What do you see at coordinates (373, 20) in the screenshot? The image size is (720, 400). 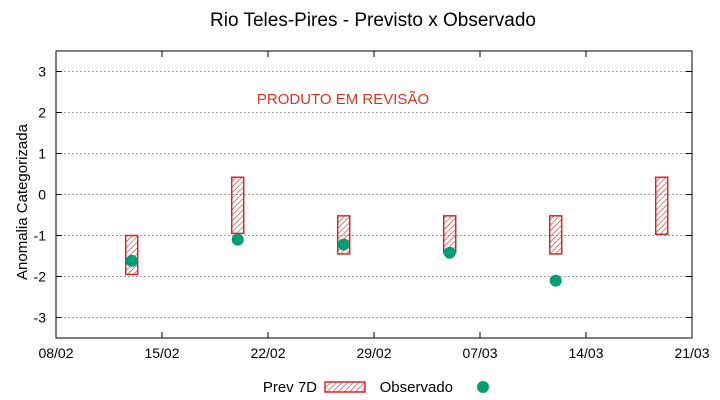 I see `chart-title: Rio Teles-Pires - Previsto x Observado` at bounding box center [373, 20].